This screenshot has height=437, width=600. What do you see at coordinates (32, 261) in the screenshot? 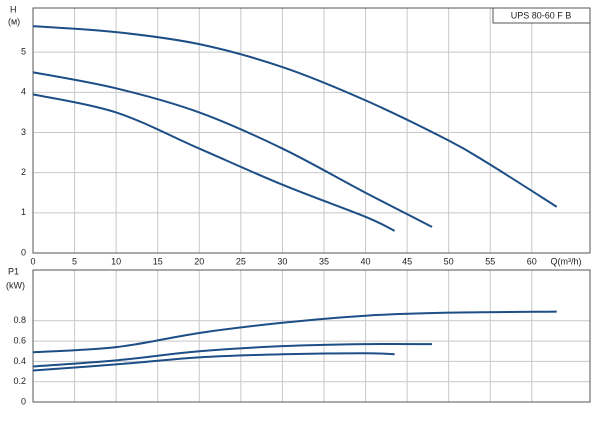
I see `x-tick-label: 0` at bounding box center [32, 261].